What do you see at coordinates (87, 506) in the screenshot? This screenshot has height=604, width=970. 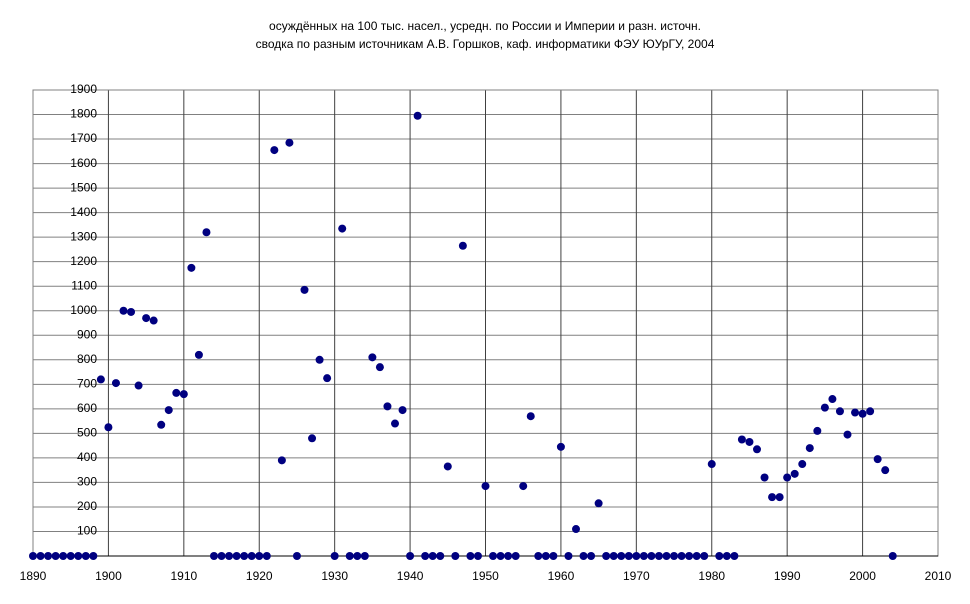 I see `y-tick-label: 200` at bounding box center [87, 506].